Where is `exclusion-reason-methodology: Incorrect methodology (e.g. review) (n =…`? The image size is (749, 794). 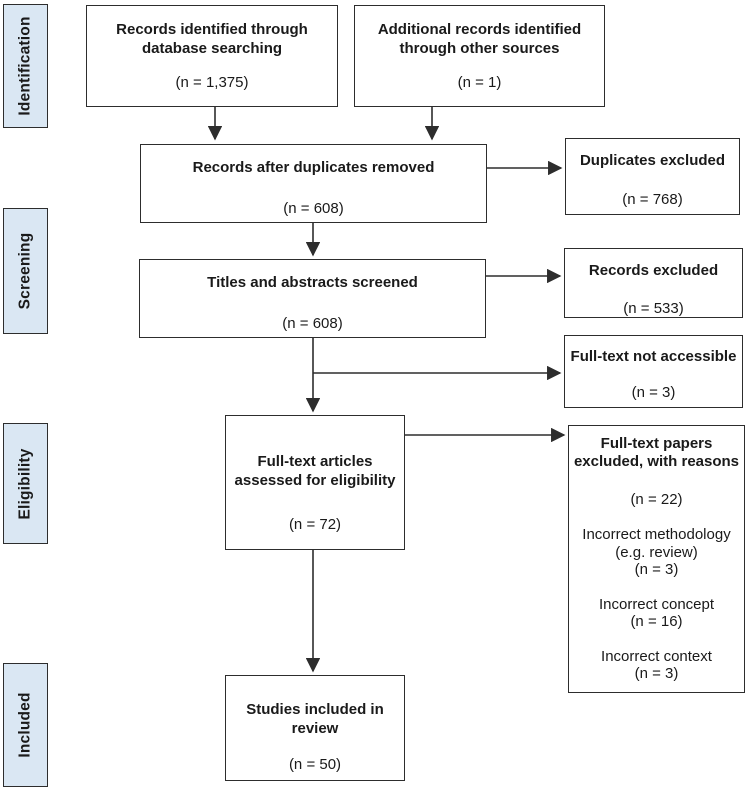 exclusion-reason-methodology: Incorrect methodology (e.g. review) (n =… is located at coordinates (656, 552).